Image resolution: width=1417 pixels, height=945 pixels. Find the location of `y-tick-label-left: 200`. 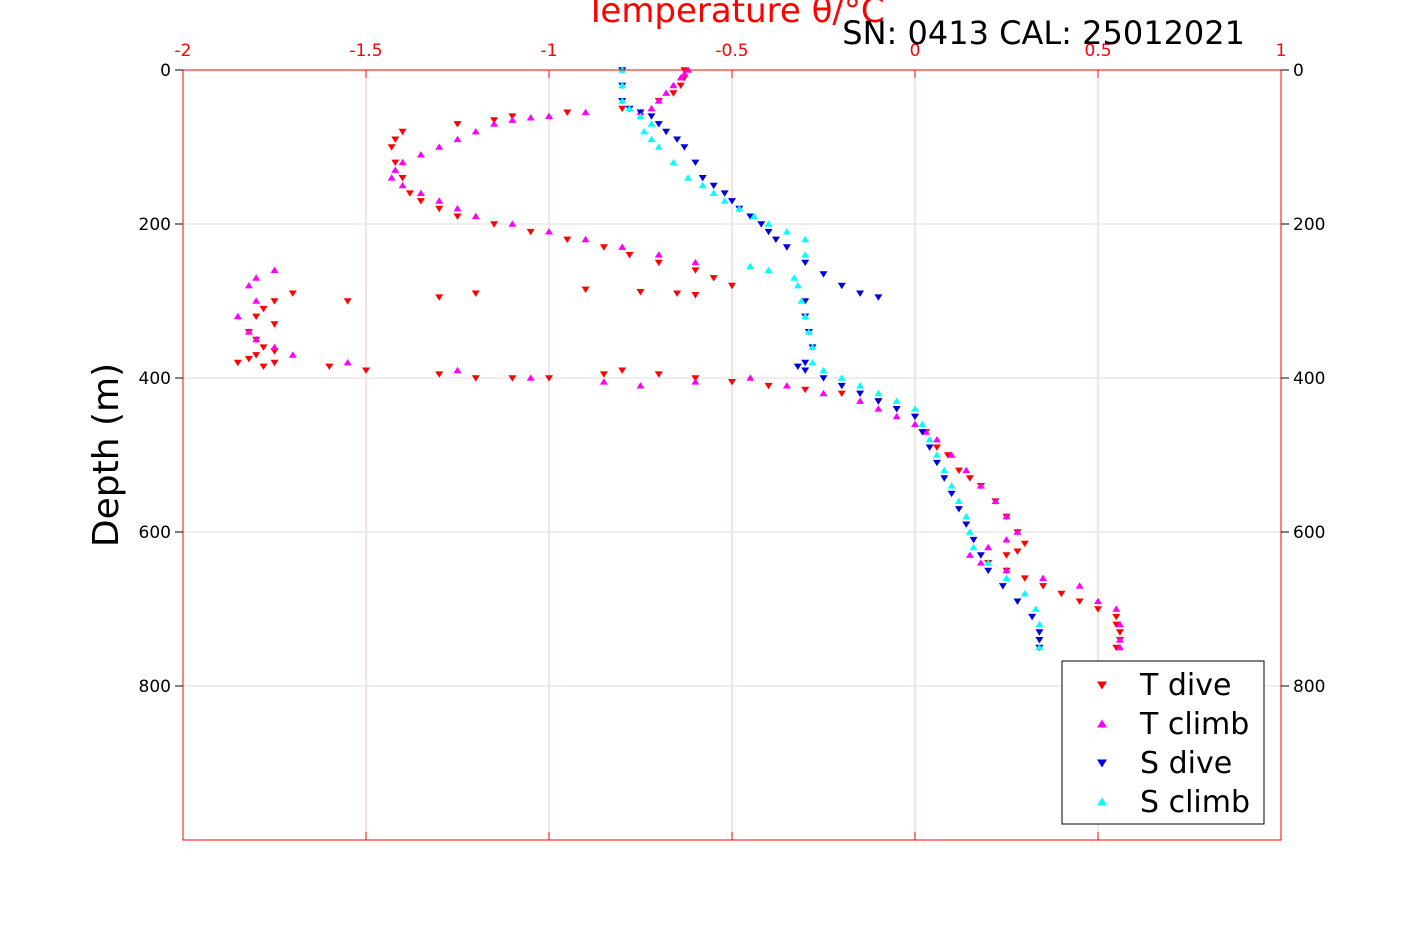

y-tick-label-left: 200 is located at coordinates (155, 225).